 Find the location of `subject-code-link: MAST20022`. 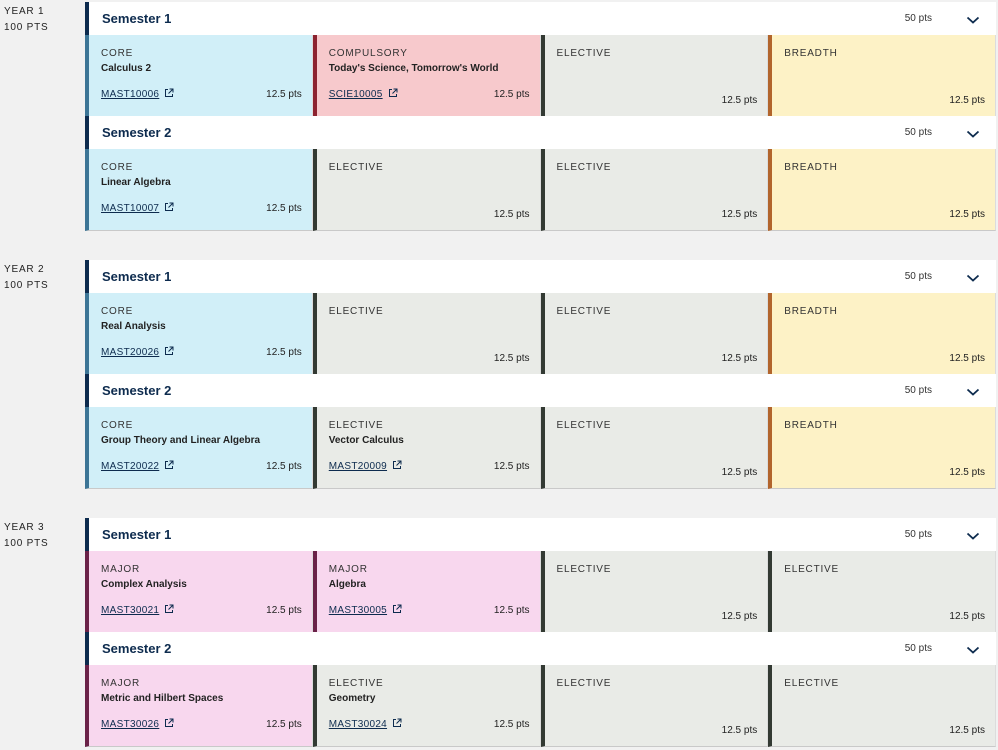

subject-code-link: MAST20022 is located at coordinates (137, 466).